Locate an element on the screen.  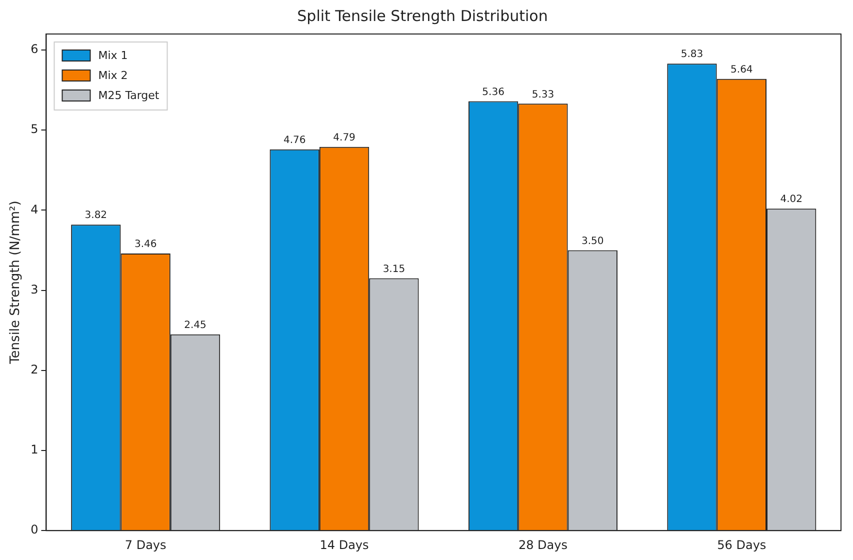
data-label: 3.82 is located at coordinates (96, 216).